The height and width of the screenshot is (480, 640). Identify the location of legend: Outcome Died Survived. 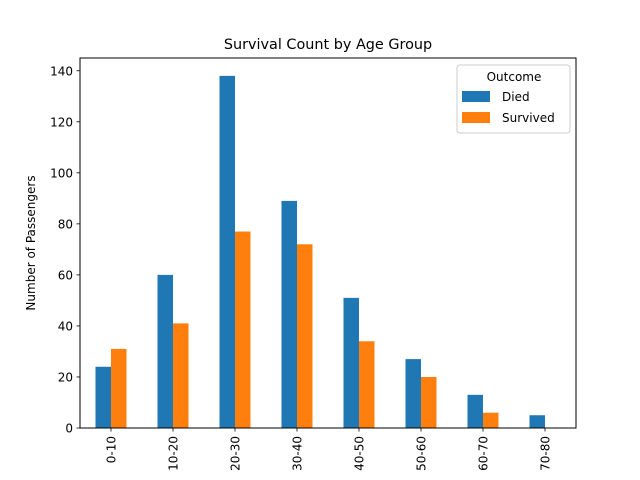
(513, 99).